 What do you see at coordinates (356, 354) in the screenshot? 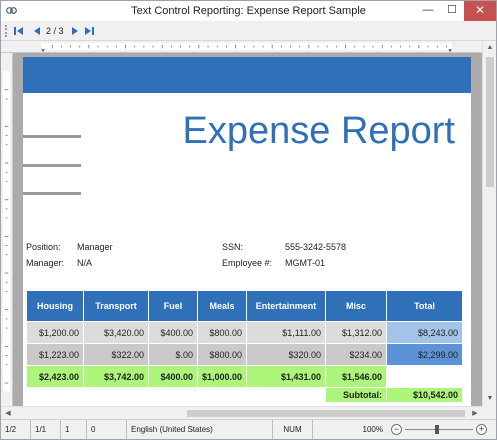
I see `table-cell: $234.00` at bounding box center [356, 354].